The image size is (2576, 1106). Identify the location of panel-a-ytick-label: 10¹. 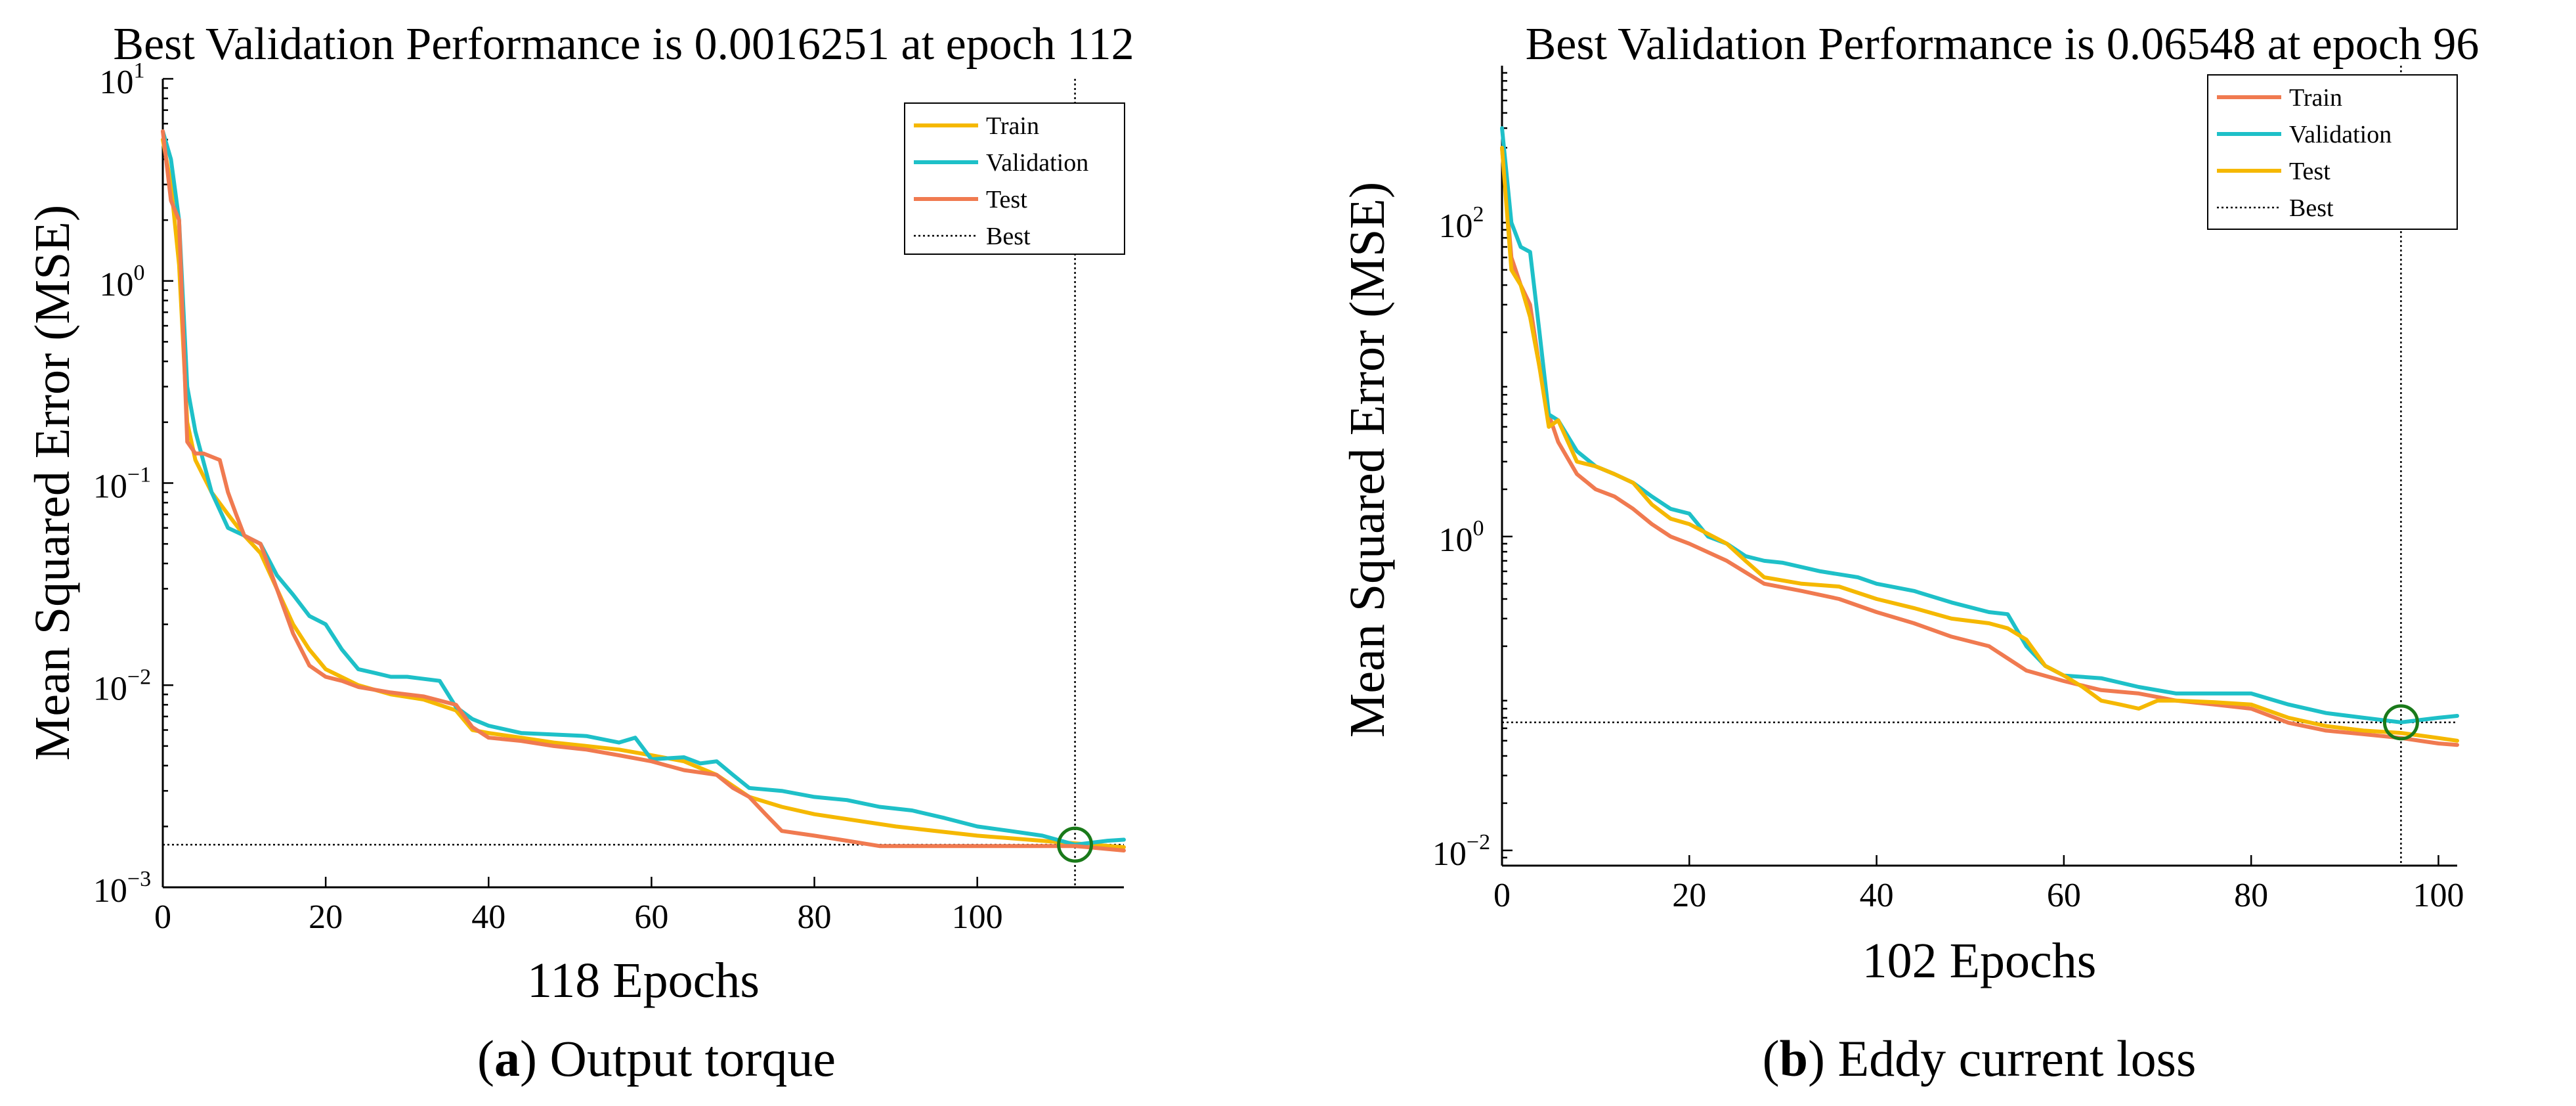
(122, 79).